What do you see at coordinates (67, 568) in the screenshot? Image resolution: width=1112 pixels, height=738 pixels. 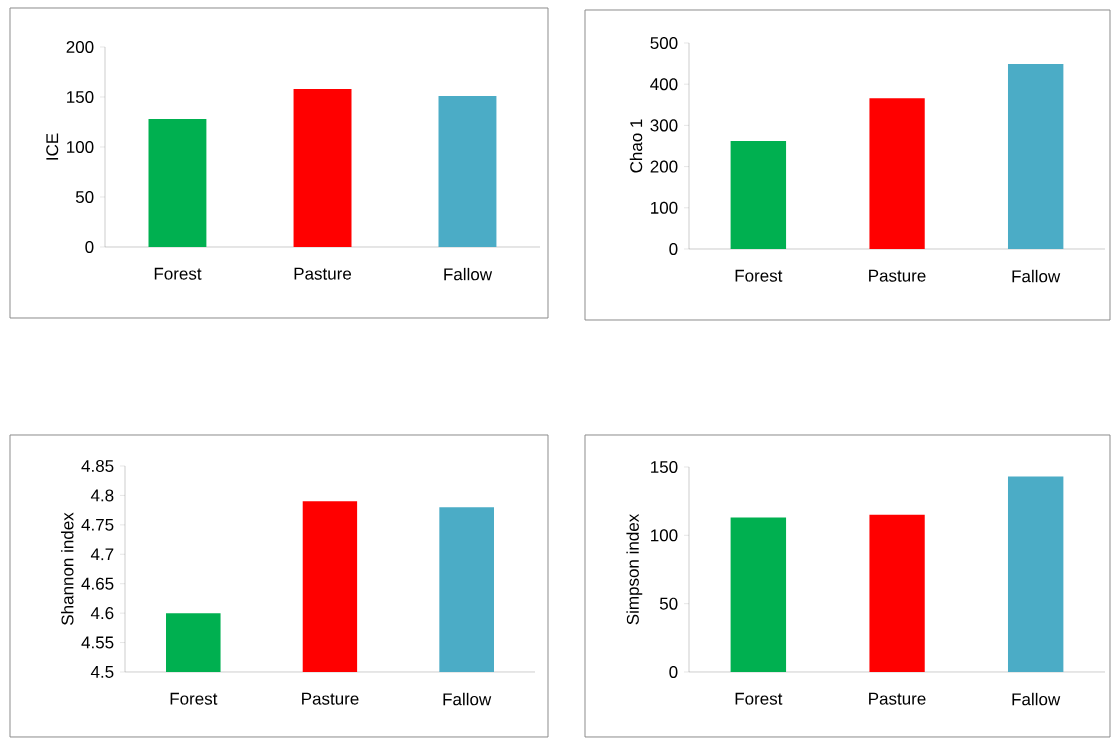 I see `y-axis-title: Shannon index` at bounding box center [67, 568].